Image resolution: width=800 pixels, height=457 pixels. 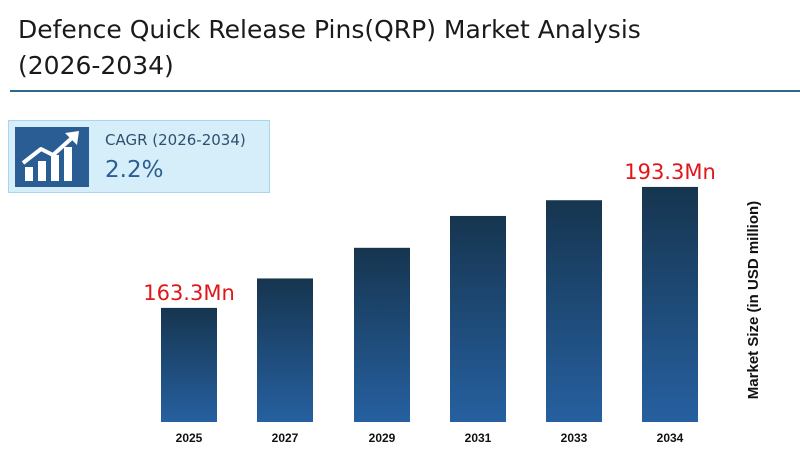 What do you see at coordinates (574, 311) in the screenshot?
I see `bar-2033` at bounding box center [574, 311].